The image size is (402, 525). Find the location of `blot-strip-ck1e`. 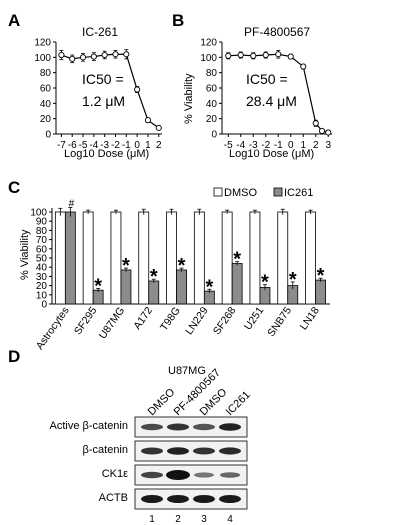

blot-strip-ck1e is located at coordinates (191, 475).